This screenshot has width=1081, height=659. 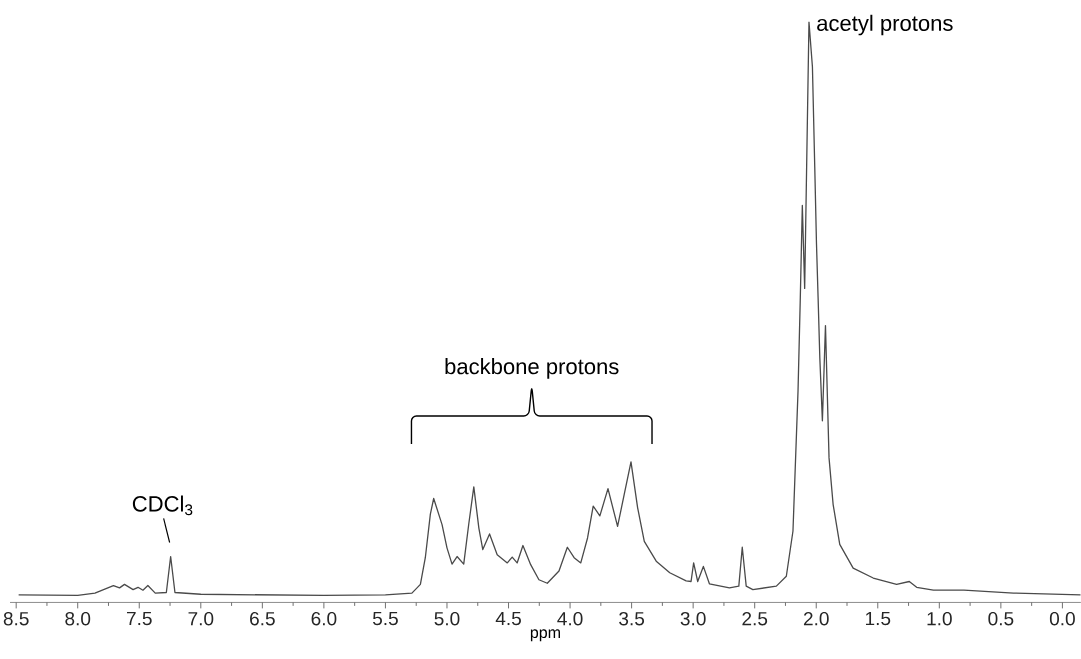 What do you see at coordinates (201, 619) in the screenshot?
I see `x-tick-label: 7.0` at bounding box center [201, 619].